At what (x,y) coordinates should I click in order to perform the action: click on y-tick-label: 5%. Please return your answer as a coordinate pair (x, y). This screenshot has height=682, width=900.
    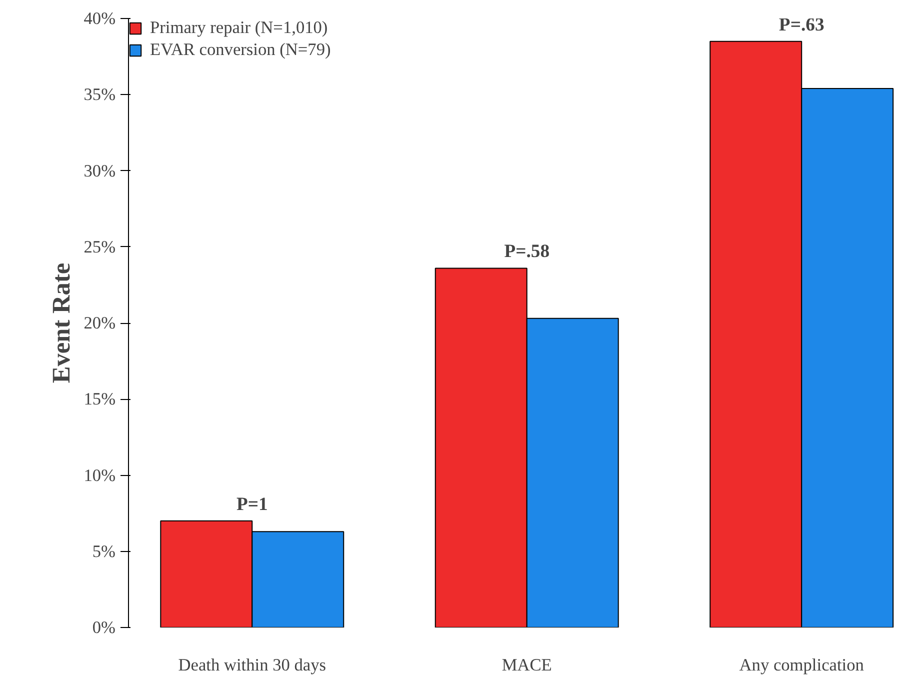
    Looking at the image, I should click on (104, 551).